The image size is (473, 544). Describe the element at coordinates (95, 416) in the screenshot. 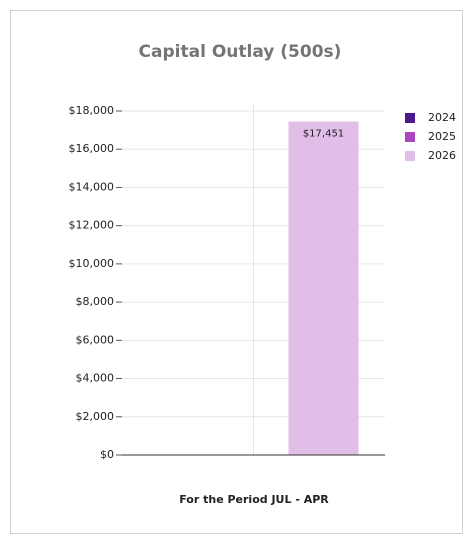

I see `y-tick-label: $2,000` at that location.